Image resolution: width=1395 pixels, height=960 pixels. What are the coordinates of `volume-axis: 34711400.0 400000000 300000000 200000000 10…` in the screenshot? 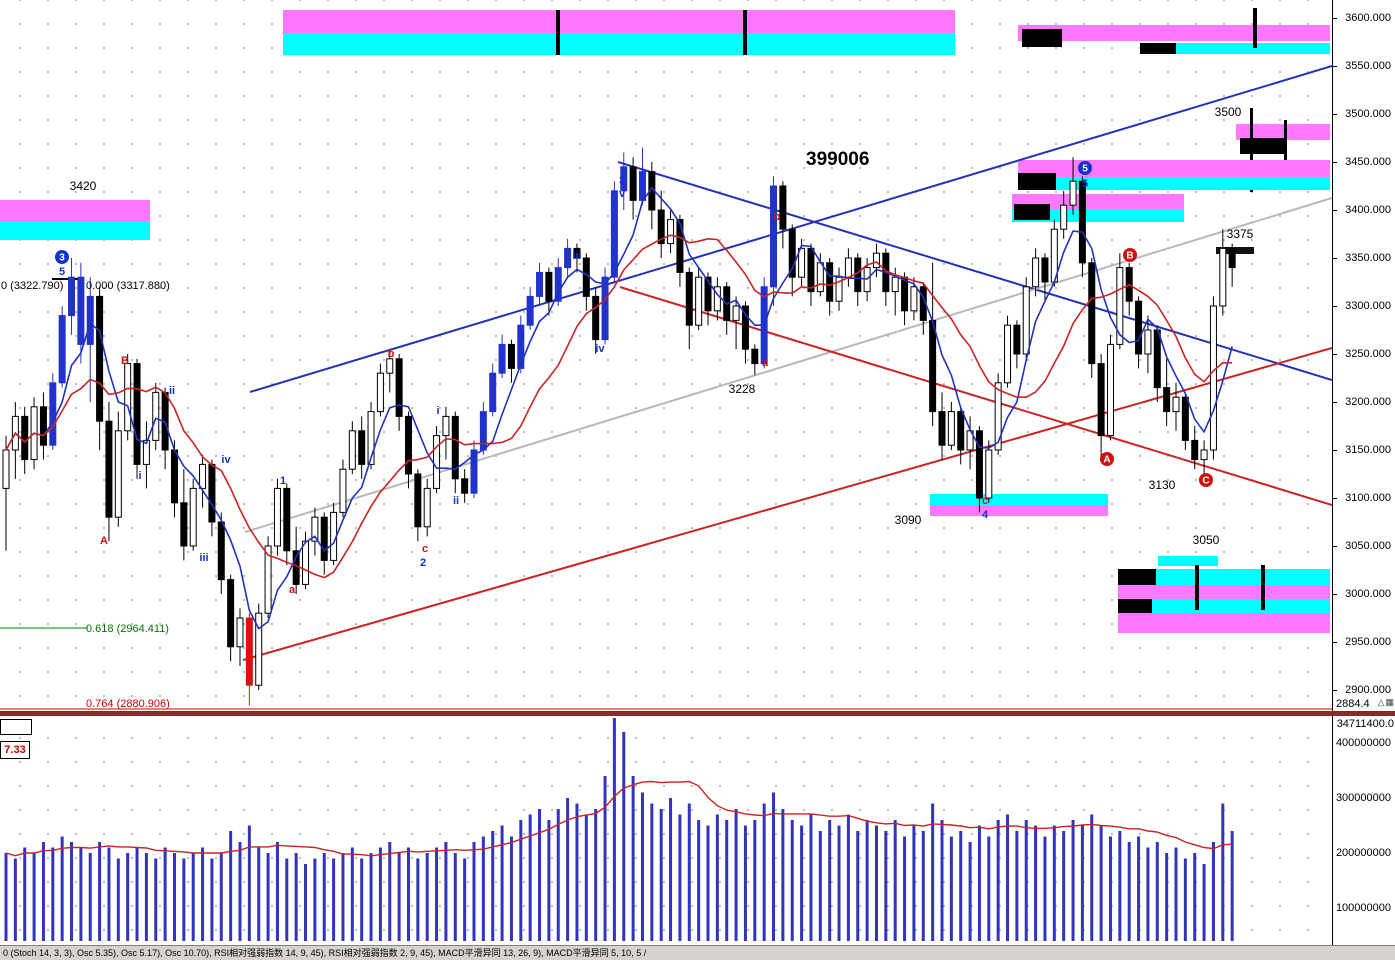 It's located at (1363, 830).